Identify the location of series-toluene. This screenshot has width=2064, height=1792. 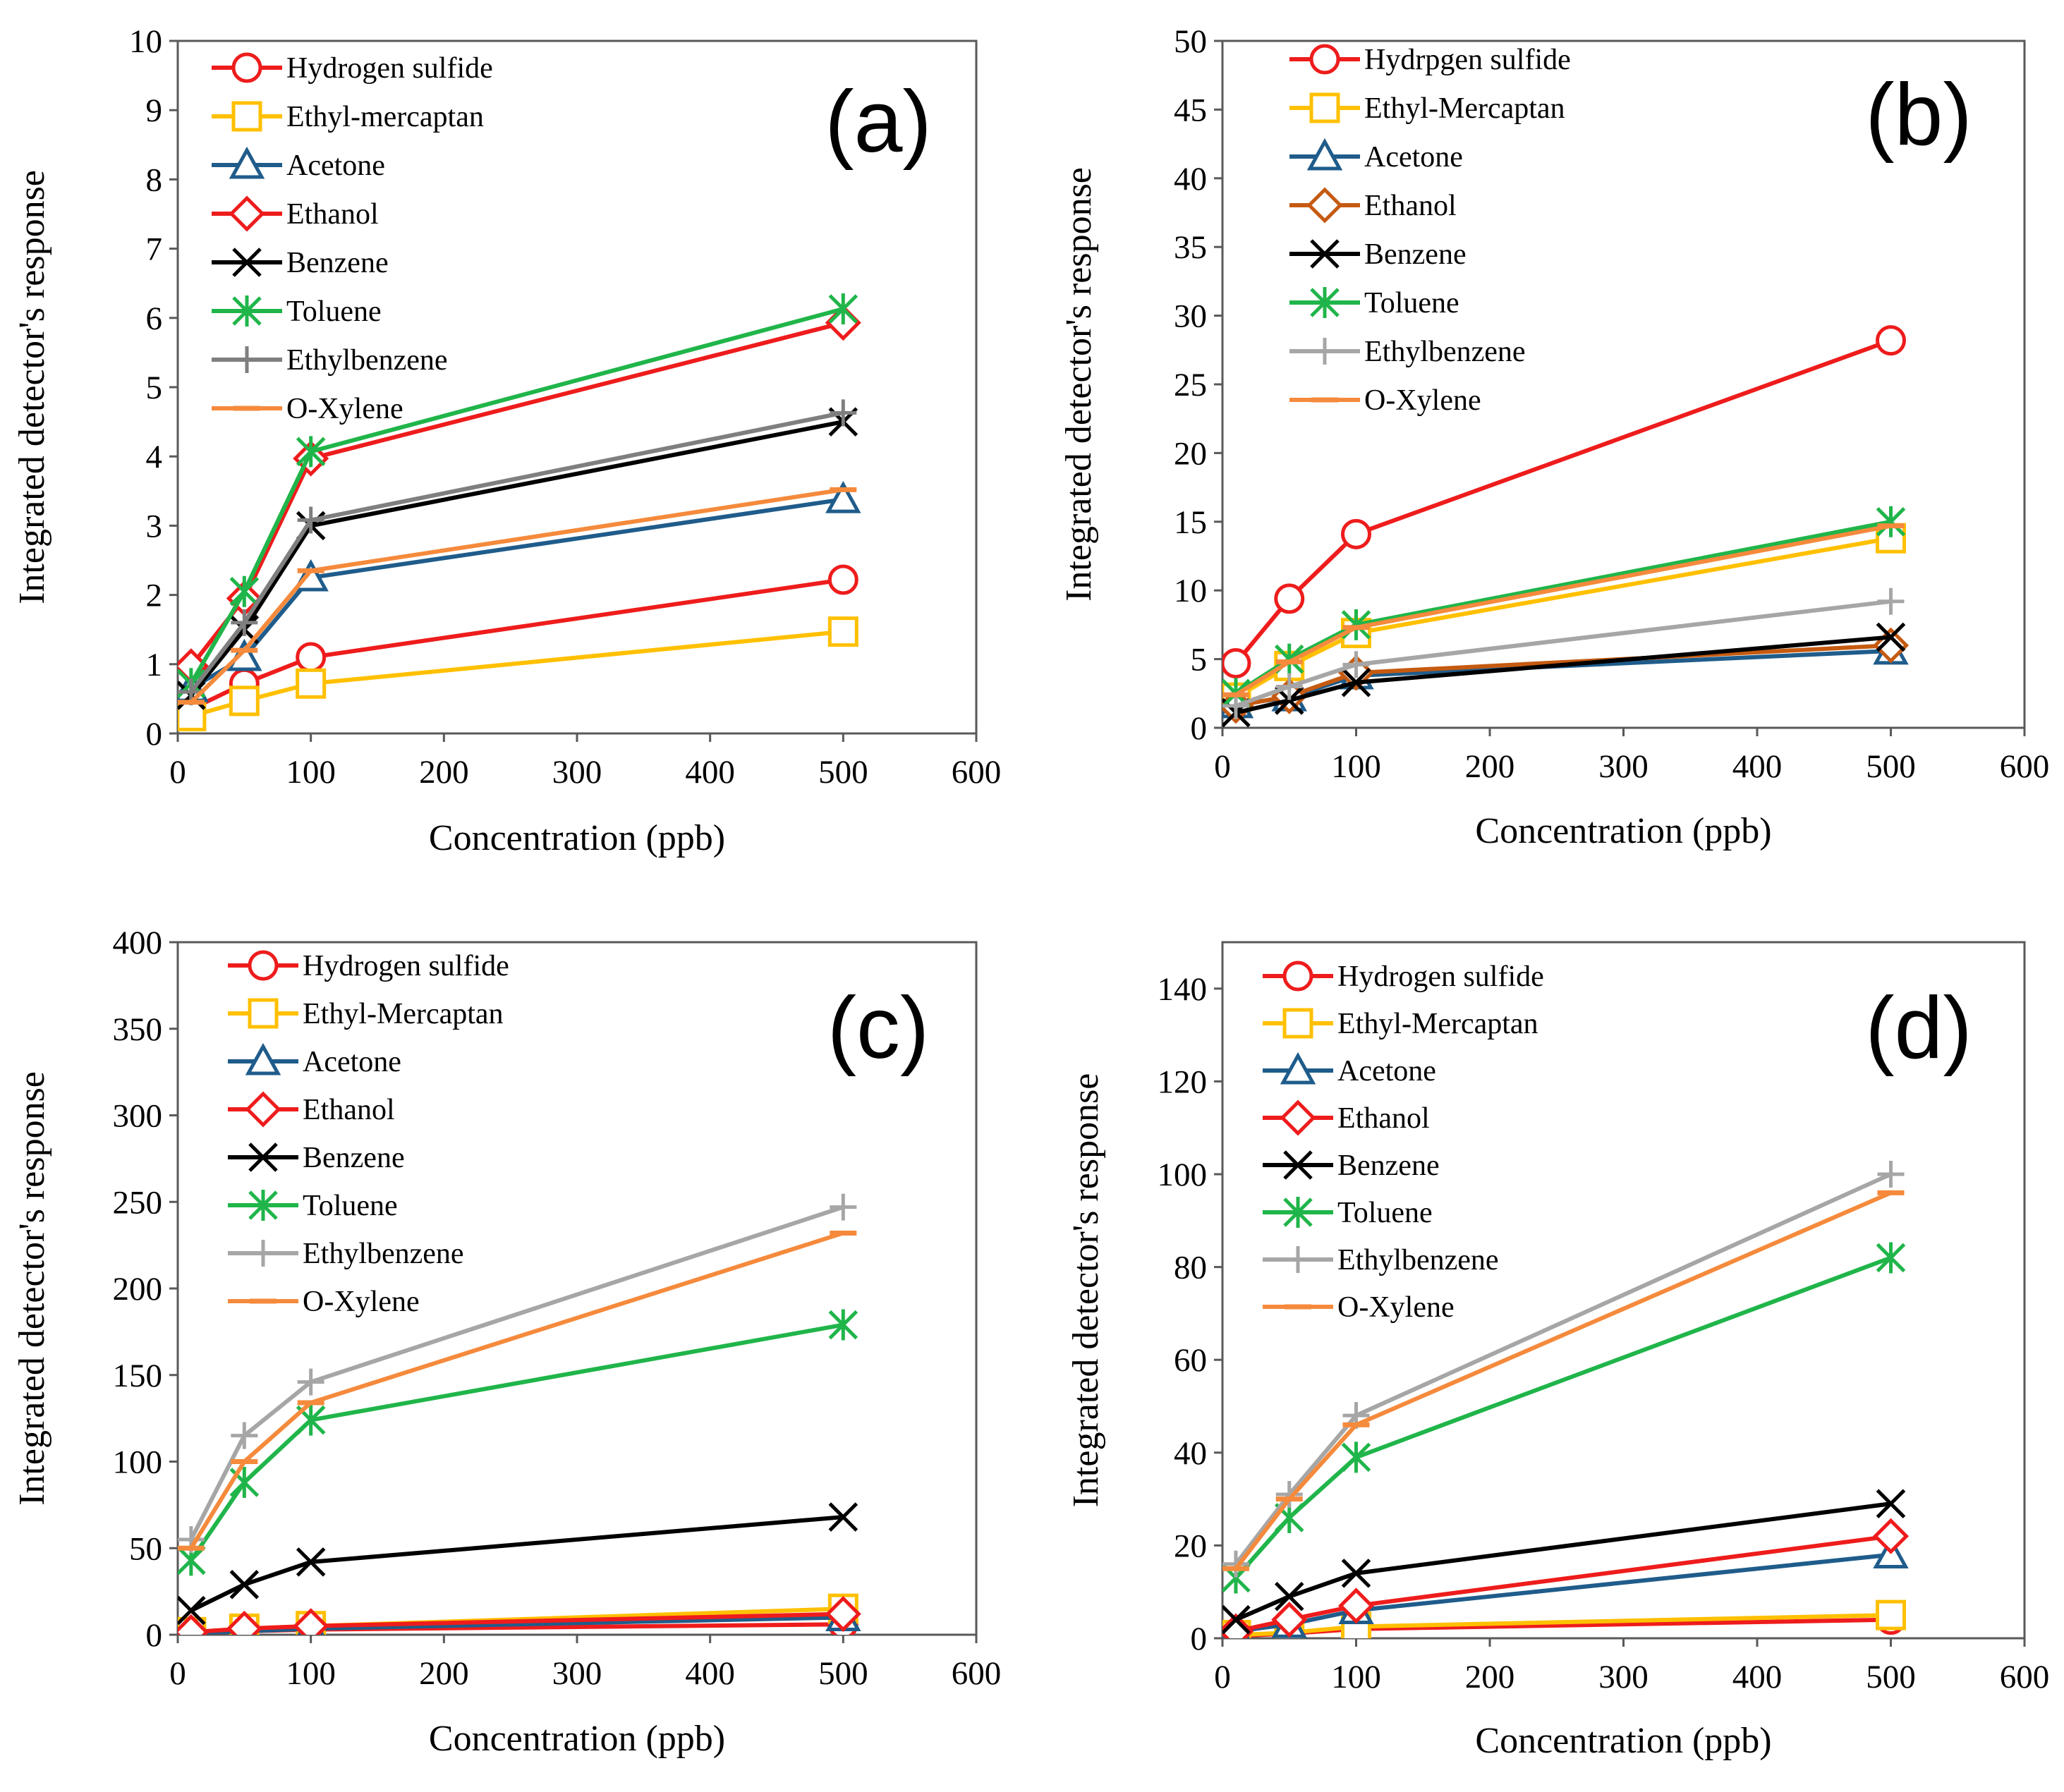
(518, 1442).